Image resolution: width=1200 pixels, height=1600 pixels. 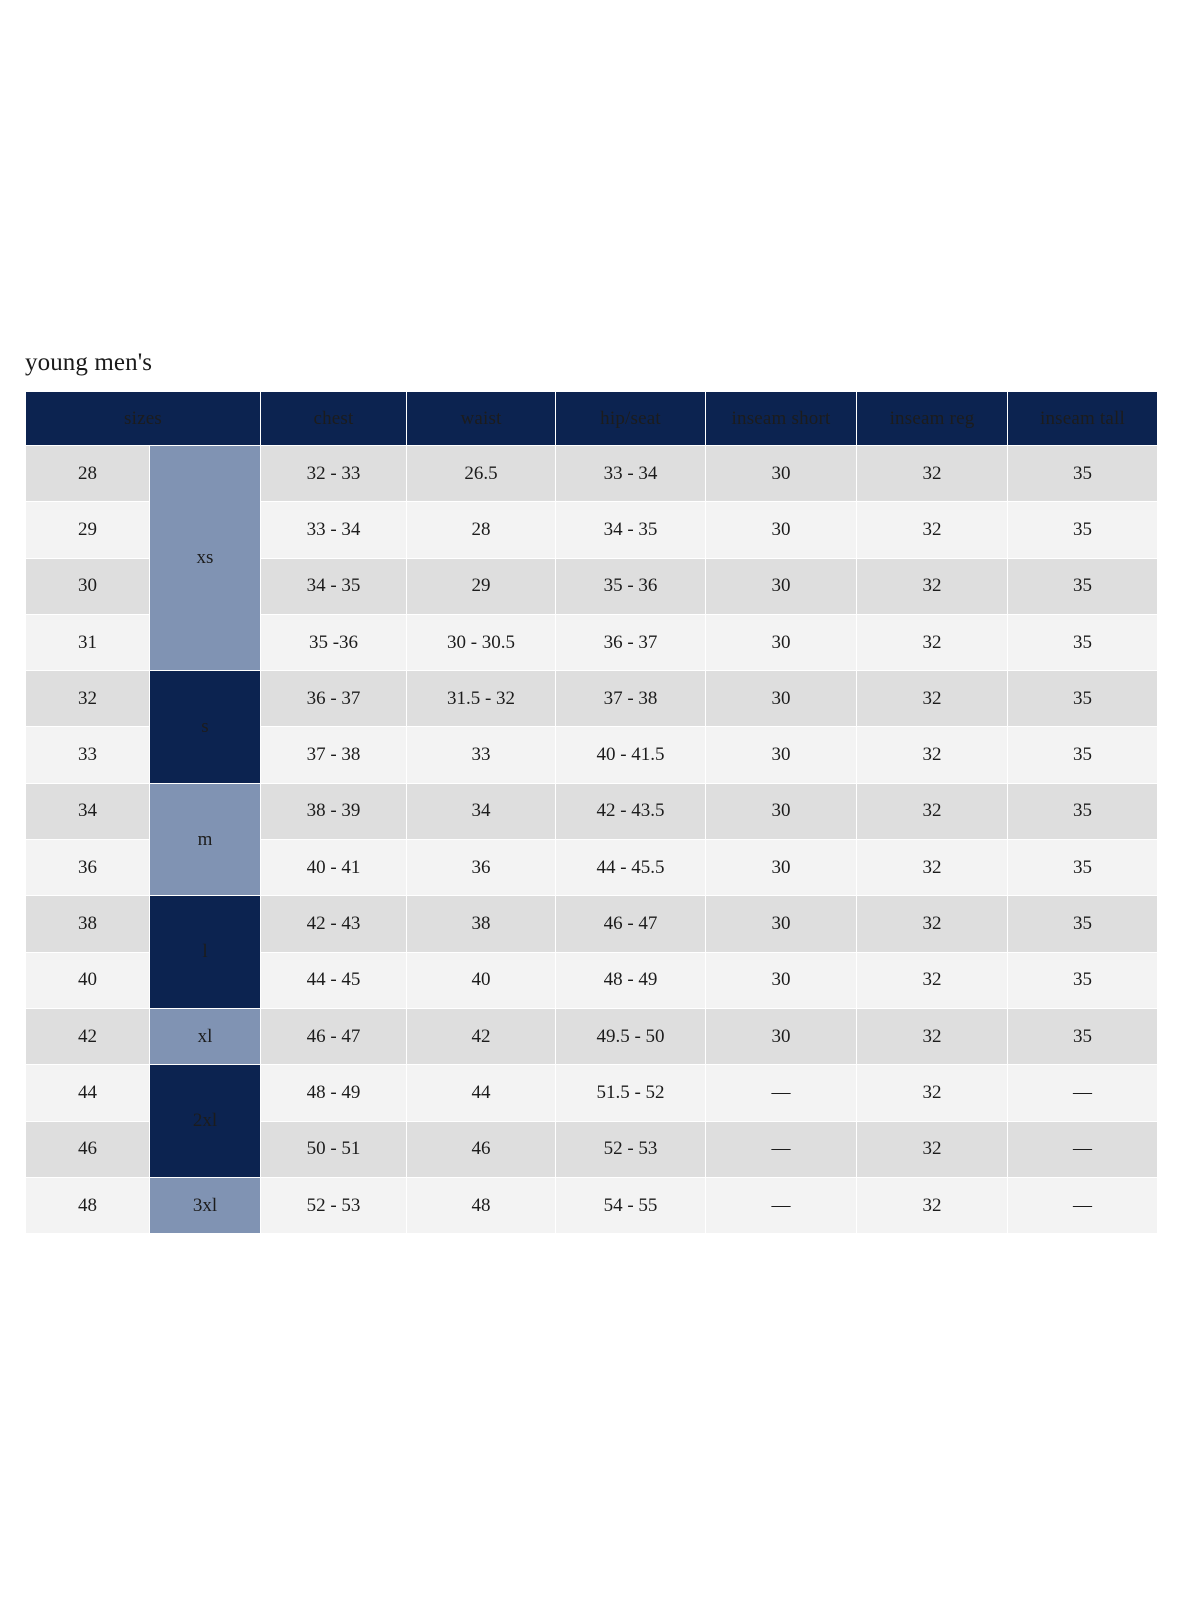 What do you see at coordinates (481, 1036) in the screenshot?
I see `cell-waist: 42` at bounding box center [481, 1036].